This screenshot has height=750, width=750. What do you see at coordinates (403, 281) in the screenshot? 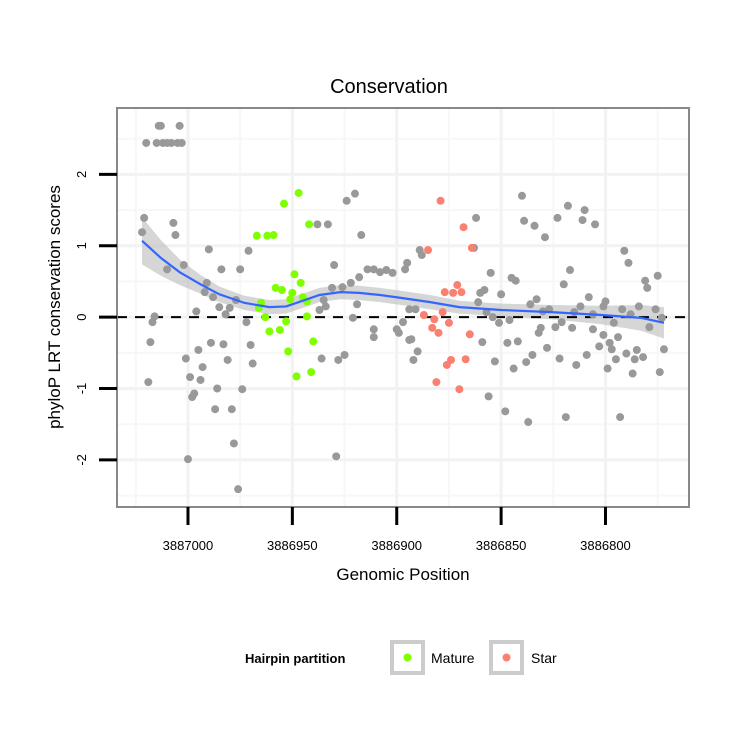
I see `smooth-trend-line` at bounding box center [403, 281].